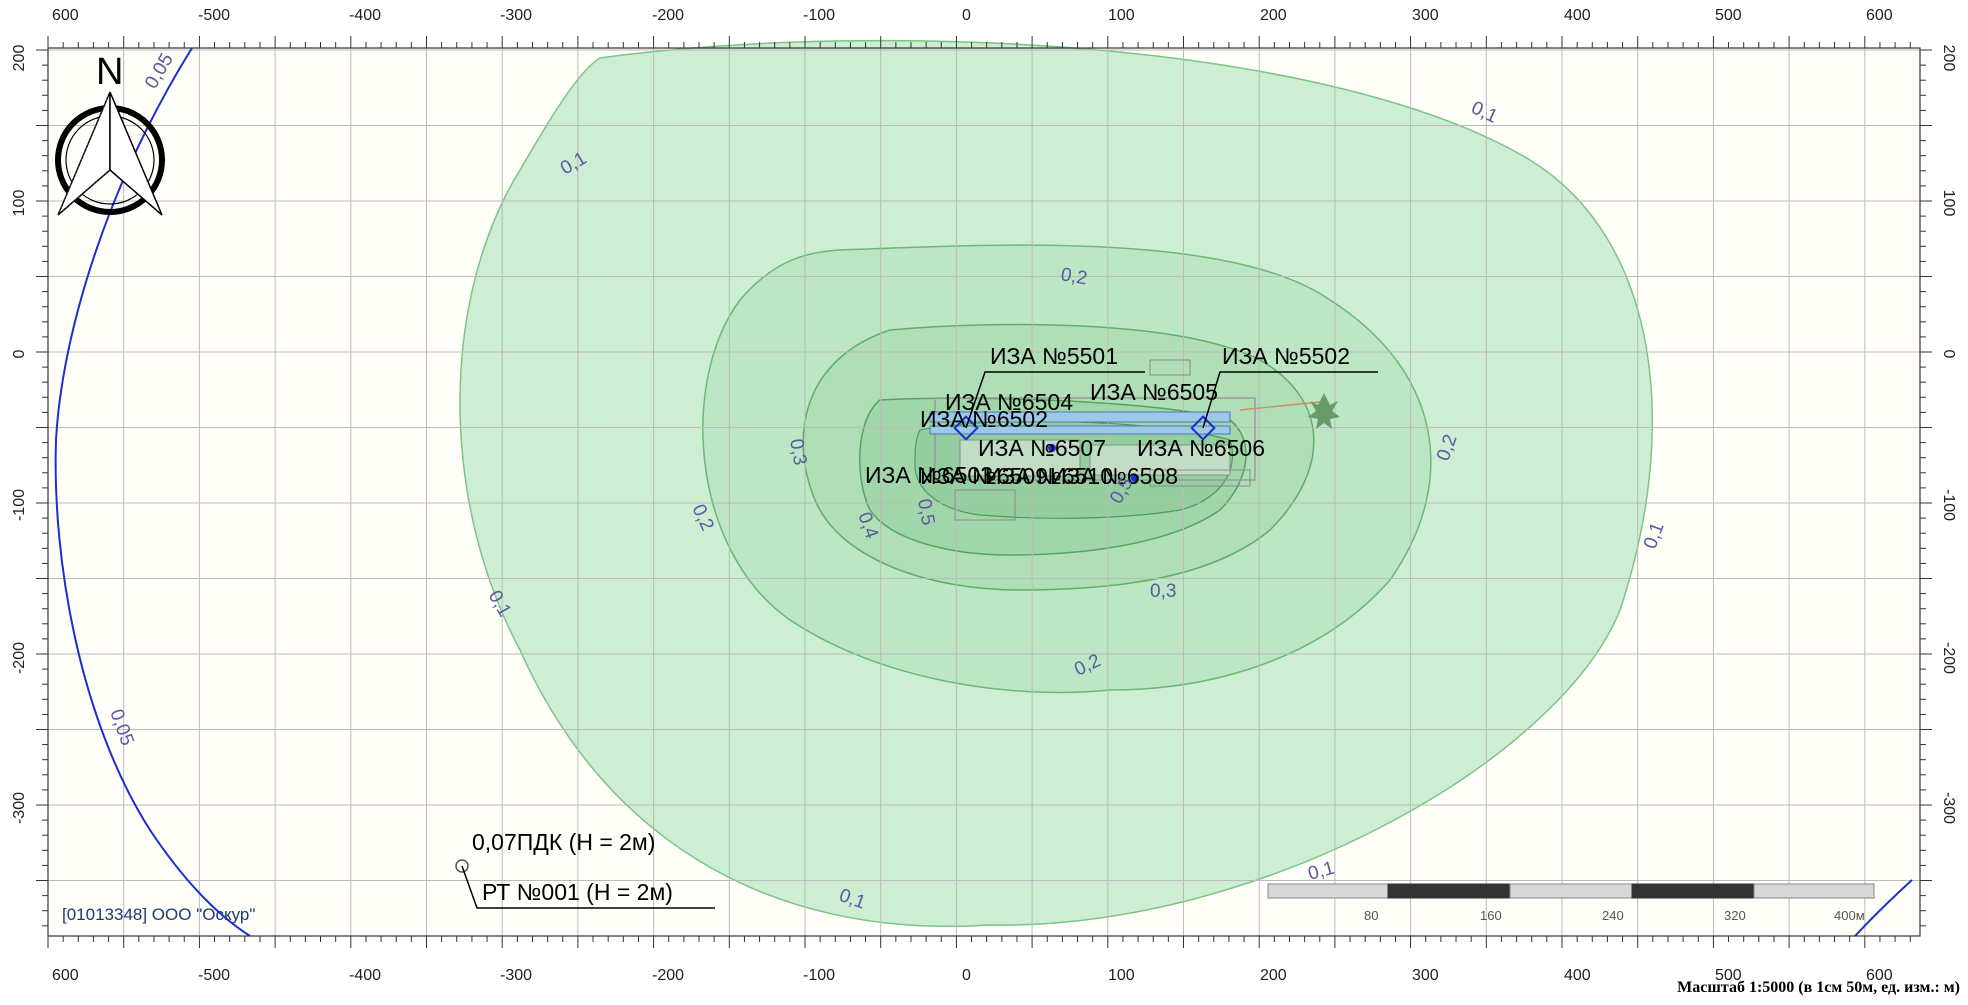 The height and width of the screenshot is (1005, 1968). What do you see at coordinates (1049, 476) in the screenshot?
I see `source-label: ИЗА №6510` at bounding box center [1049, 476].